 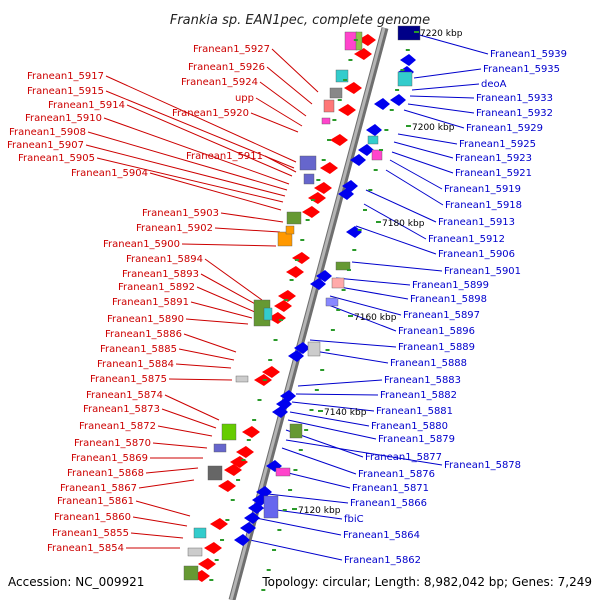 I want to click on reverse-gene-label: Franean1_5935, so click(x=521, y=69).